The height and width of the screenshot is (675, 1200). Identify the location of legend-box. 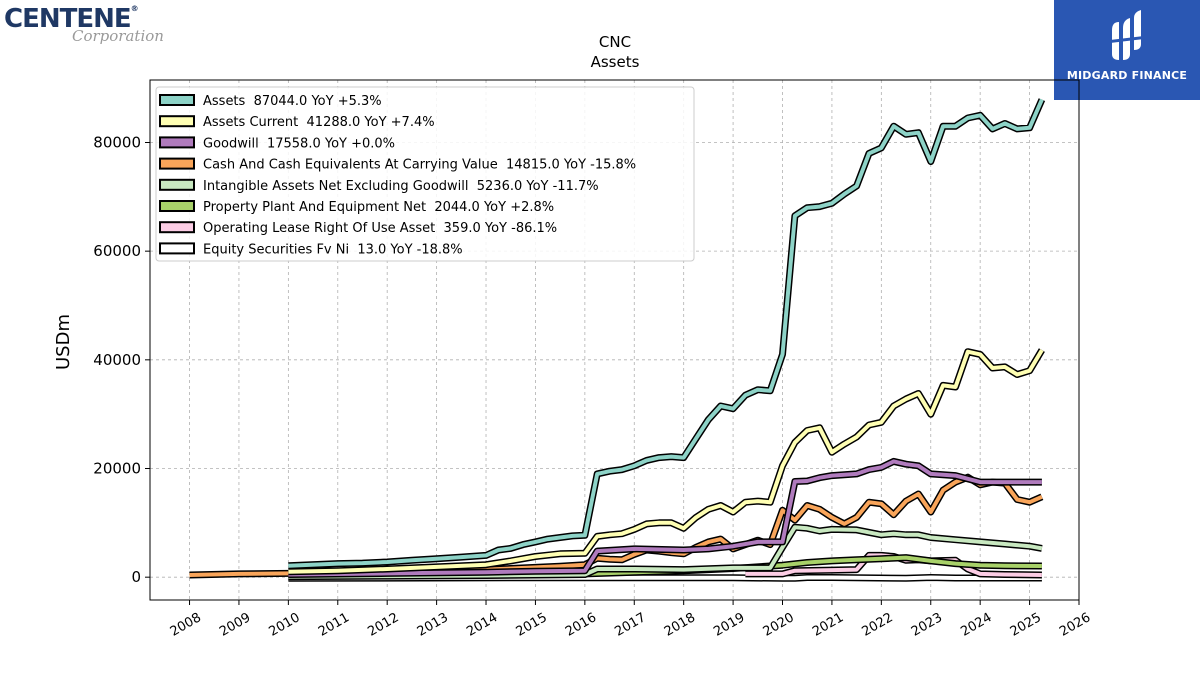
(425, 174).